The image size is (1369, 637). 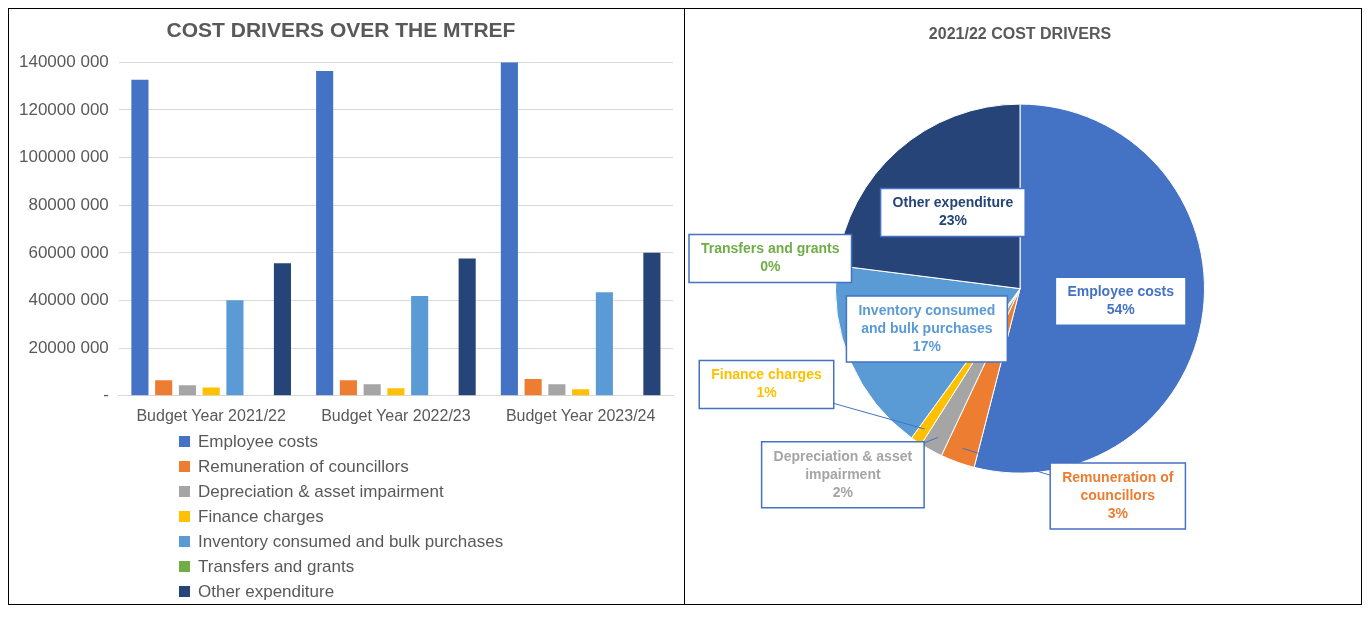 What do you see at coordinates (266, 591) in the screenshot?
I see `legend-label: Other expenditure` at bounding box center [266, 591].